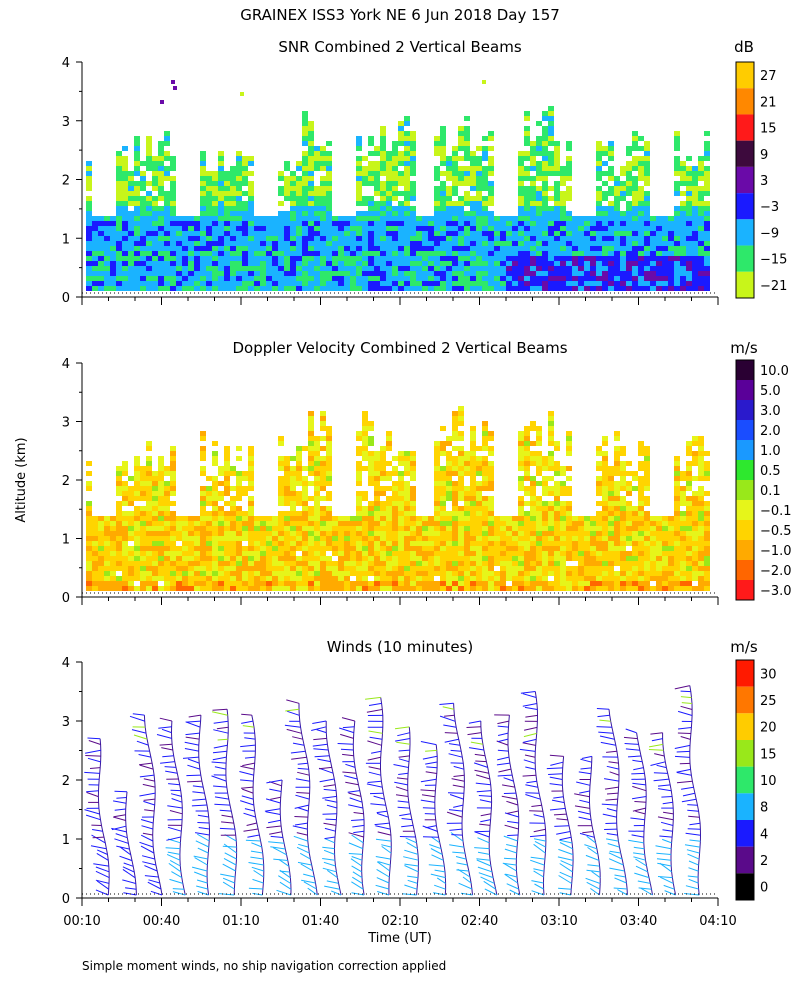 This screenshot has width=800, height=1000. I want to click on snr-y-tick-label: 0, so click(66, 298).